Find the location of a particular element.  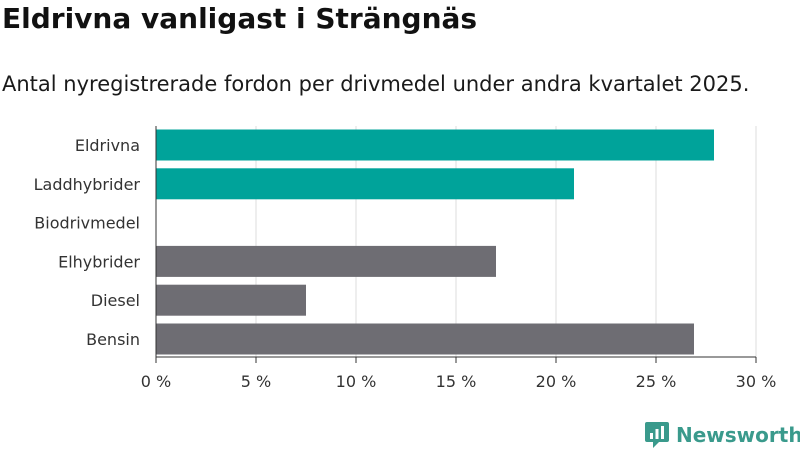

category-label: Laddhybrider is located at coordinates (87, 184).